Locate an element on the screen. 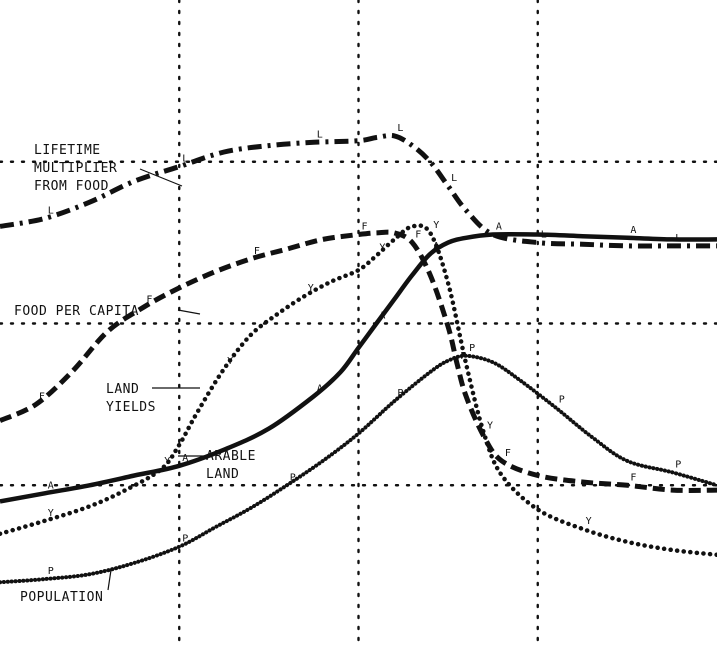 The width and height of the screenshot is (717, 647). label-land-yields-line1: LAND is located at coordinates (122, 389).